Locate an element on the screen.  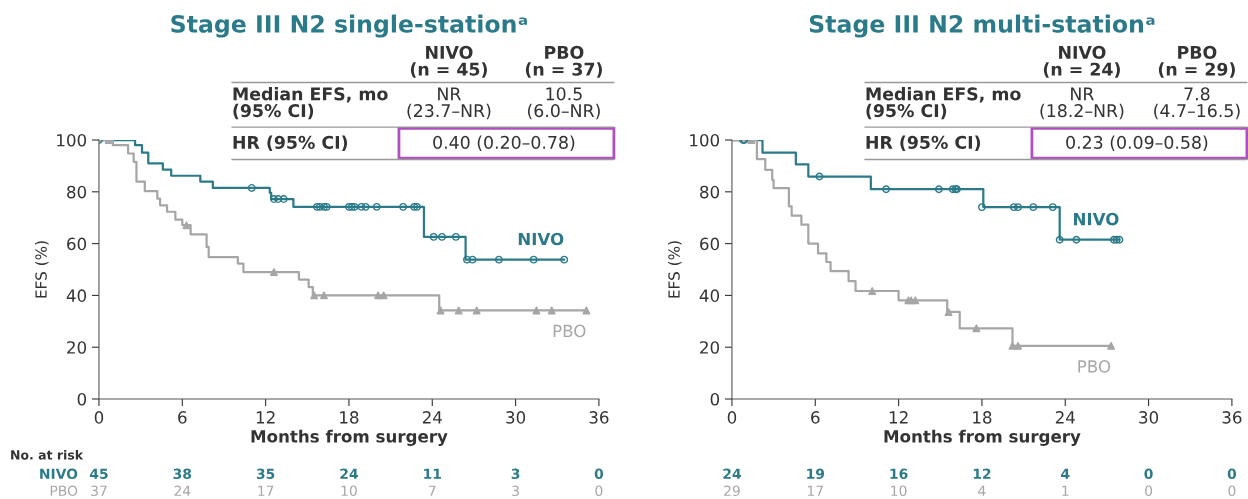
text: 12 is located at coordinates (982, 473).